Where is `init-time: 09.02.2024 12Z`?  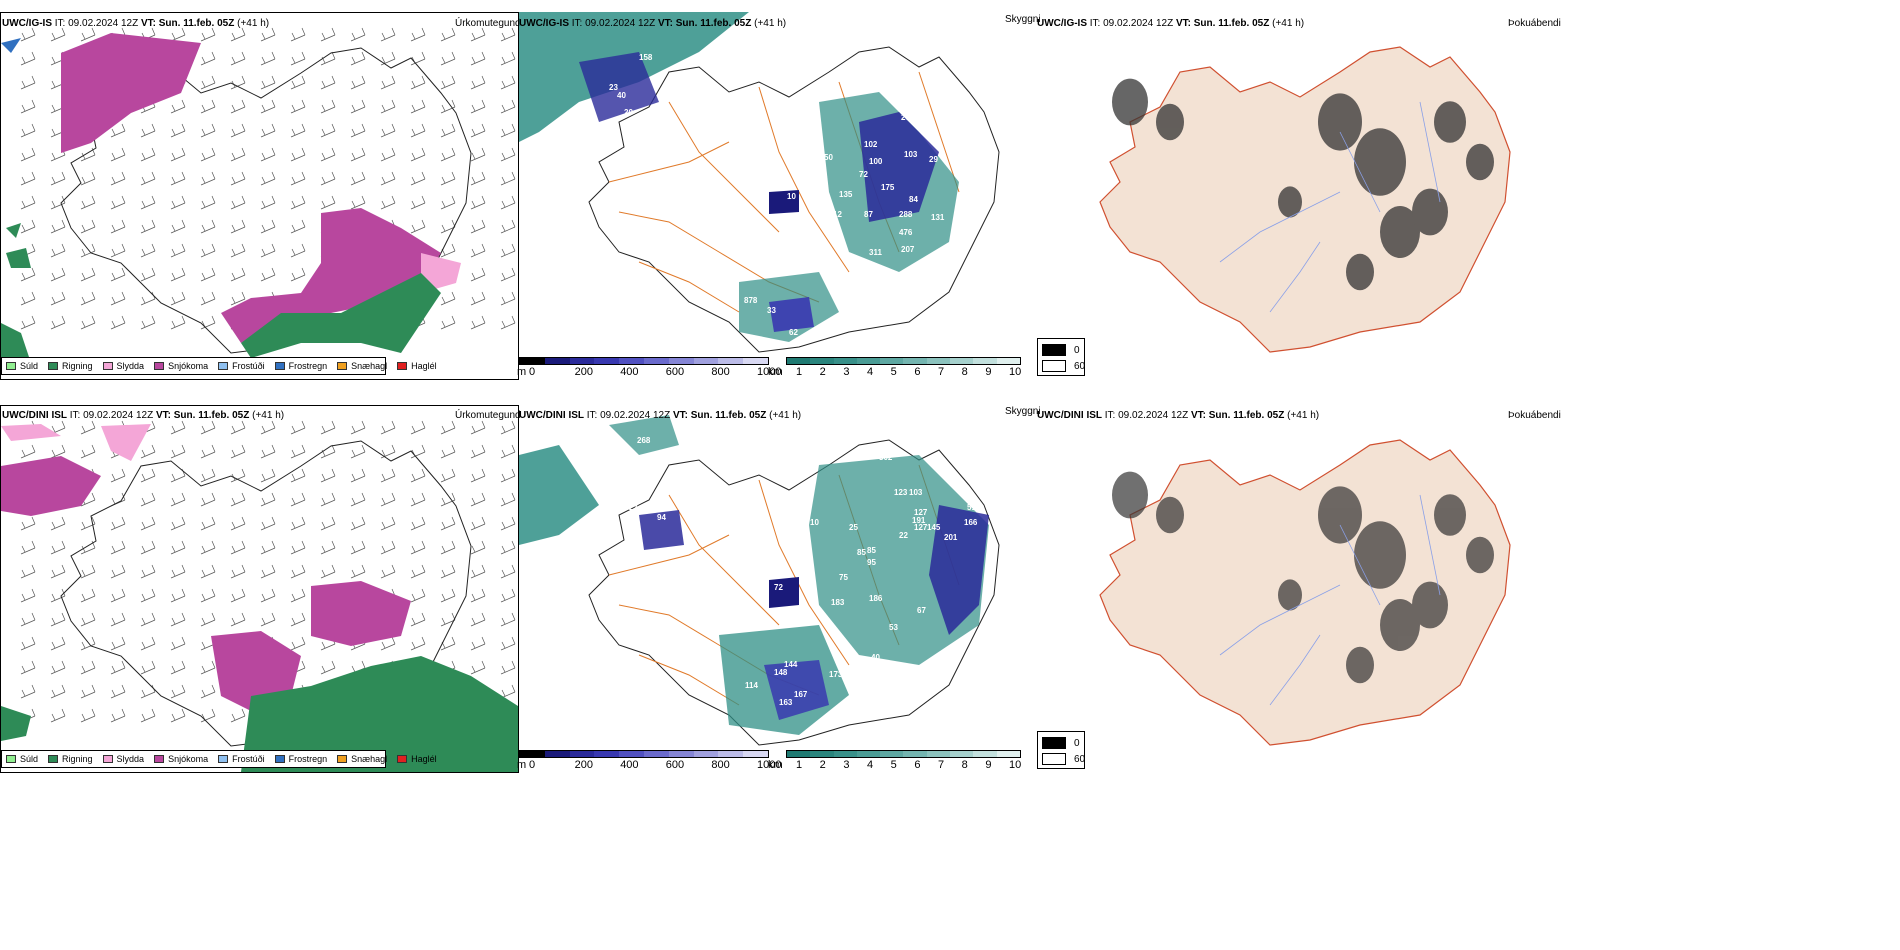 init-time: 09.02.2024 12Z is located at coordinates (103, 23).